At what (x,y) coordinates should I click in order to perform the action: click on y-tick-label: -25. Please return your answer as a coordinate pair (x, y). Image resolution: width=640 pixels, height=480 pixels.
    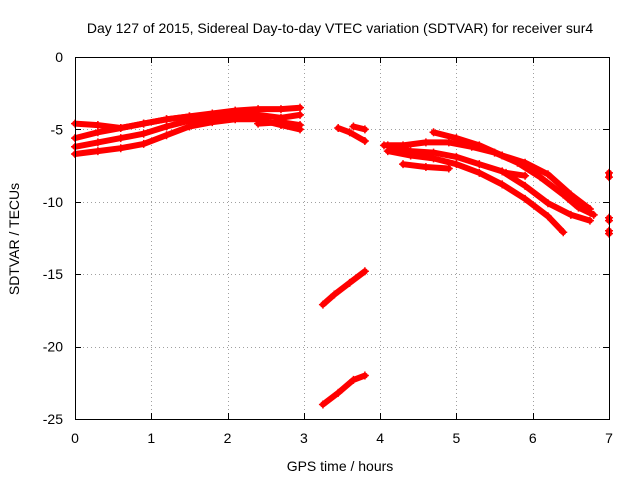
    Looking at the image, I should click on (53, 419).